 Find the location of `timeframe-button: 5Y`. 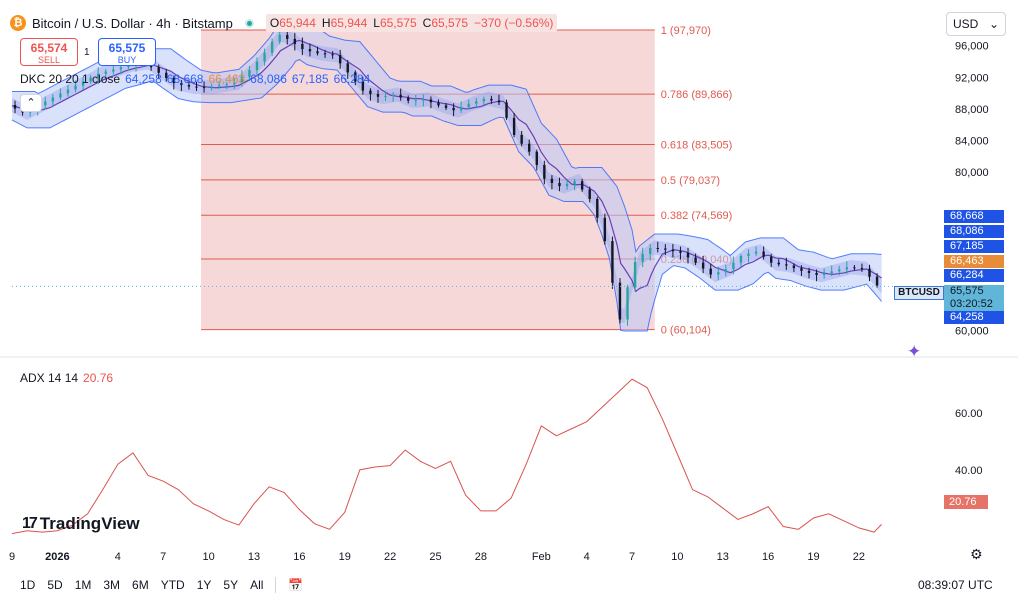

timeframe-button: 5Y is located at coordinates (231, 585).